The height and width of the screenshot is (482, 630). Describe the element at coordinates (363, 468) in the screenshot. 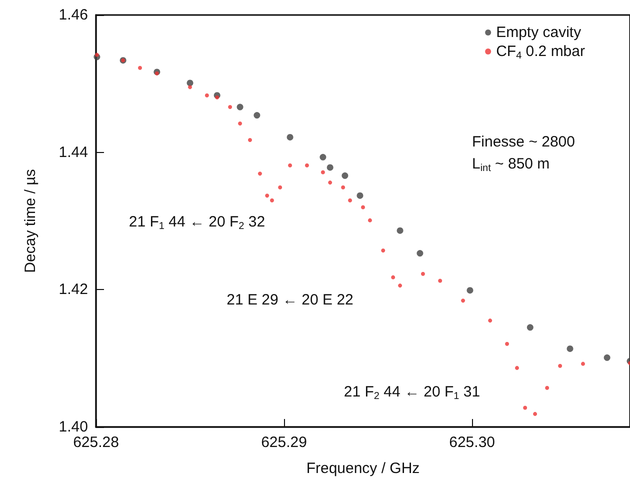

I see `x-axis-title: Frequency / GHz` at that location.